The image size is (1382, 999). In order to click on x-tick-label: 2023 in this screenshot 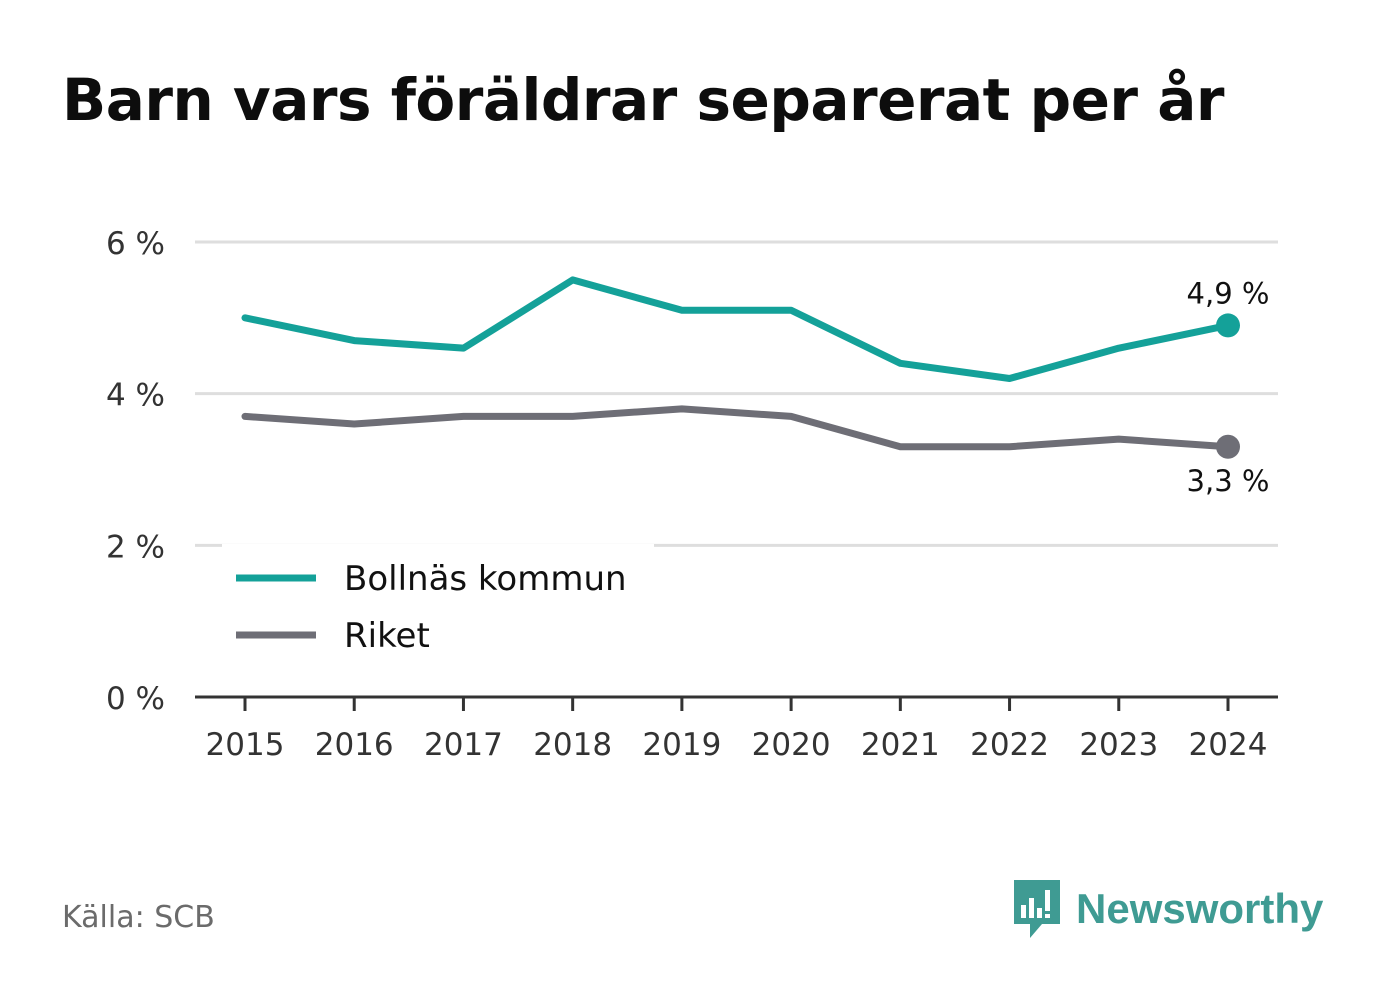, I will do `click(1118, 745)`.